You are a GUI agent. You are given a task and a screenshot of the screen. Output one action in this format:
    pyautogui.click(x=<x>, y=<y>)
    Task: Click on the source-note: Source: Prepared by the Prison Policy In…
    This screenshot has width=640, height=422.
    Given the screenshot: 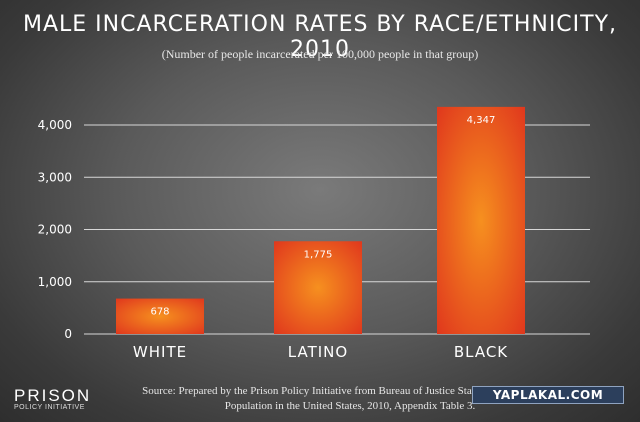 What is the action you would take?
    pyautogui.click(x=350, y=398)
    